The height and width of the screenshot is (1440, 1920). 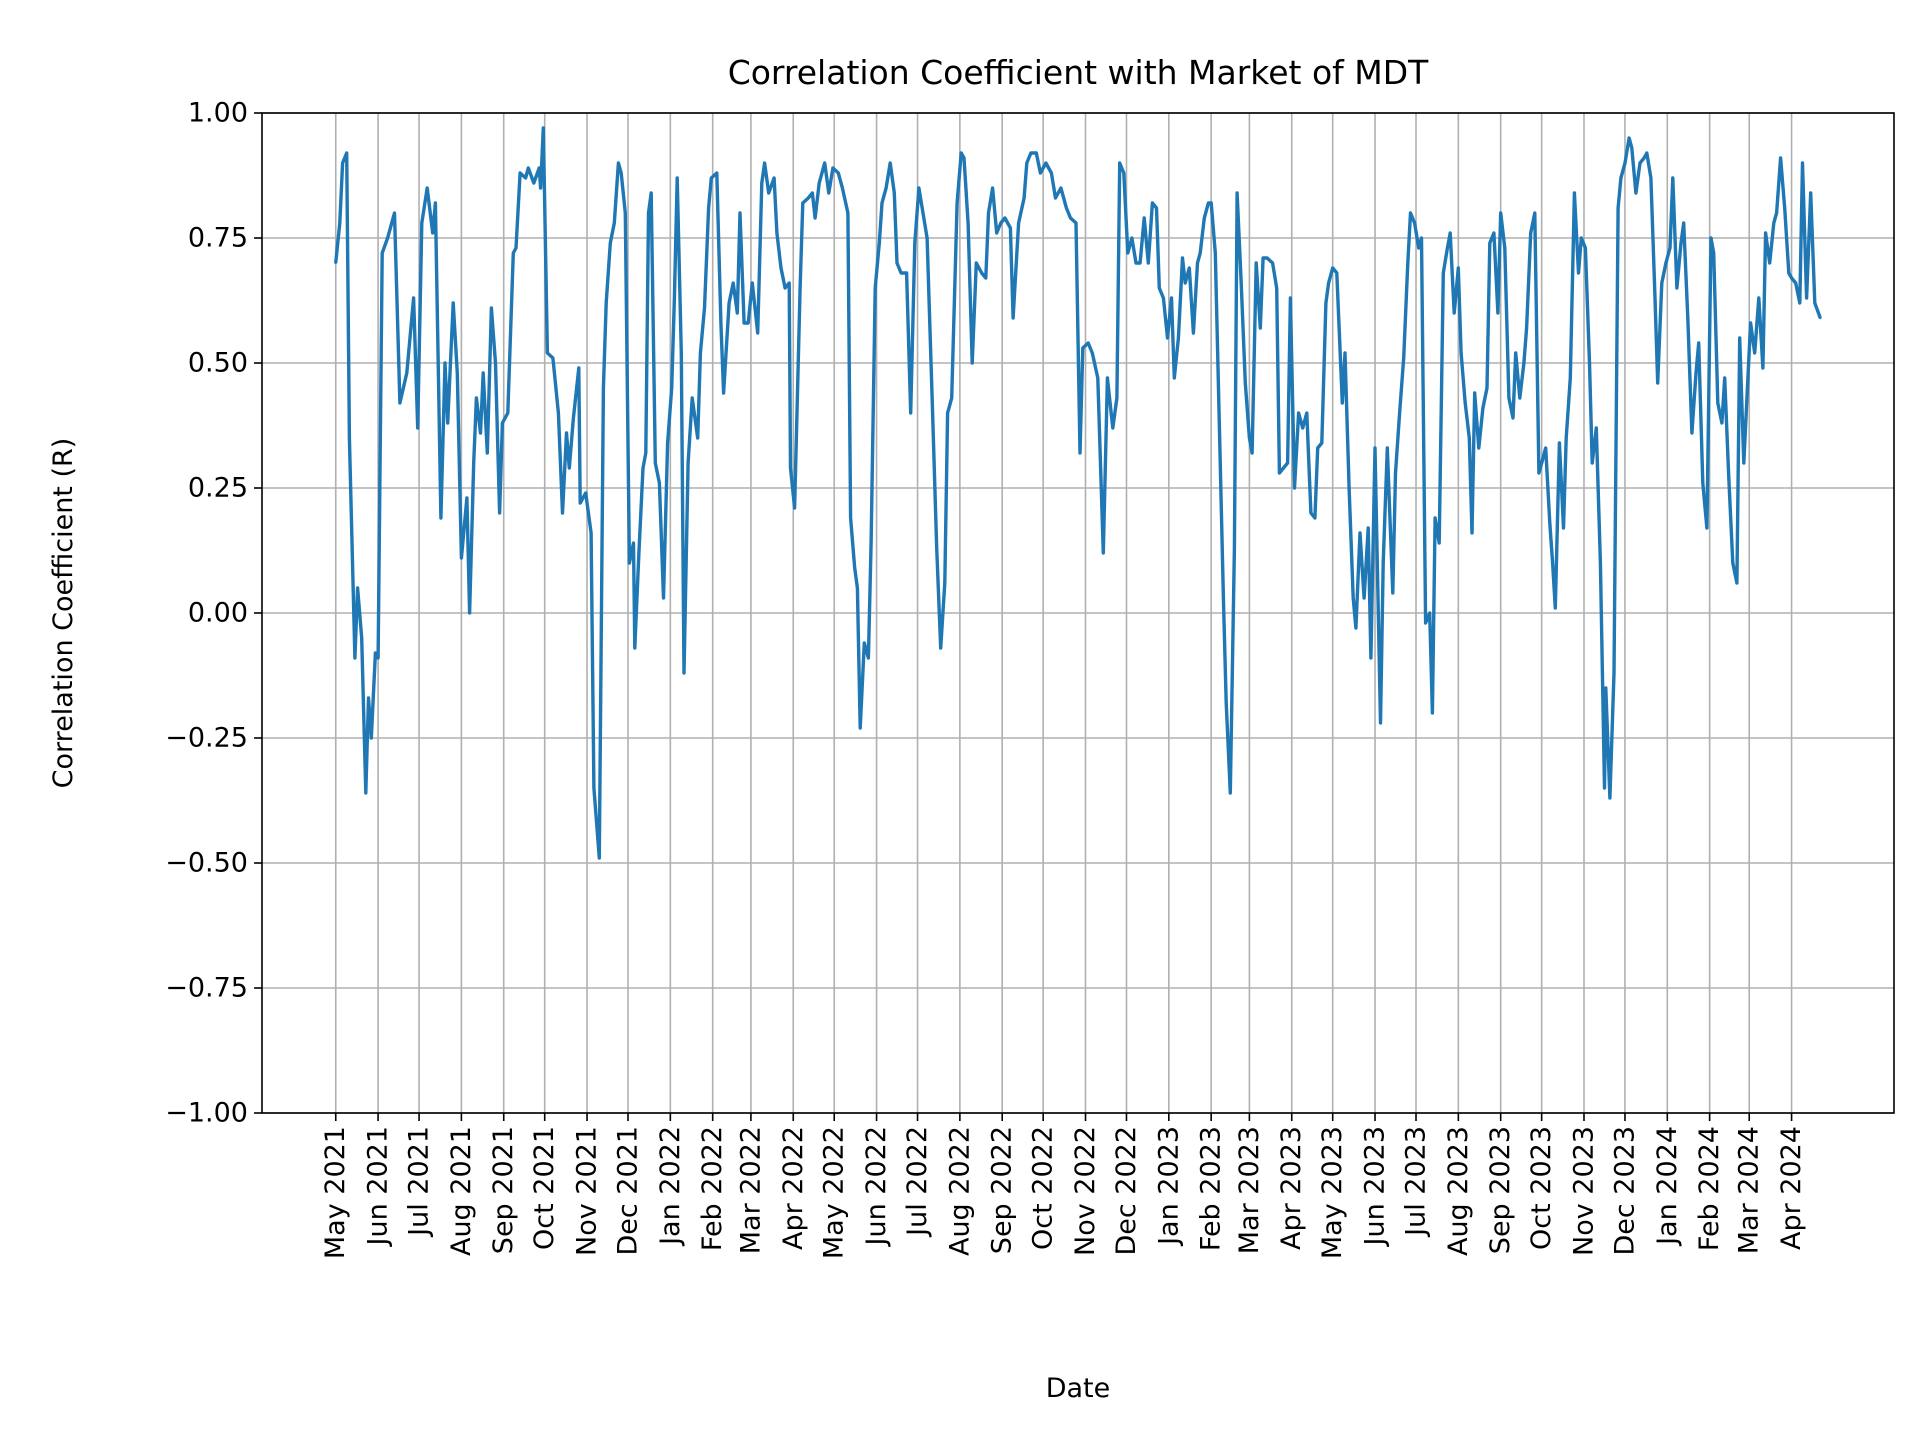 I want to click on x-tick-label: Apr 2022, so click(x=793, y=1188).